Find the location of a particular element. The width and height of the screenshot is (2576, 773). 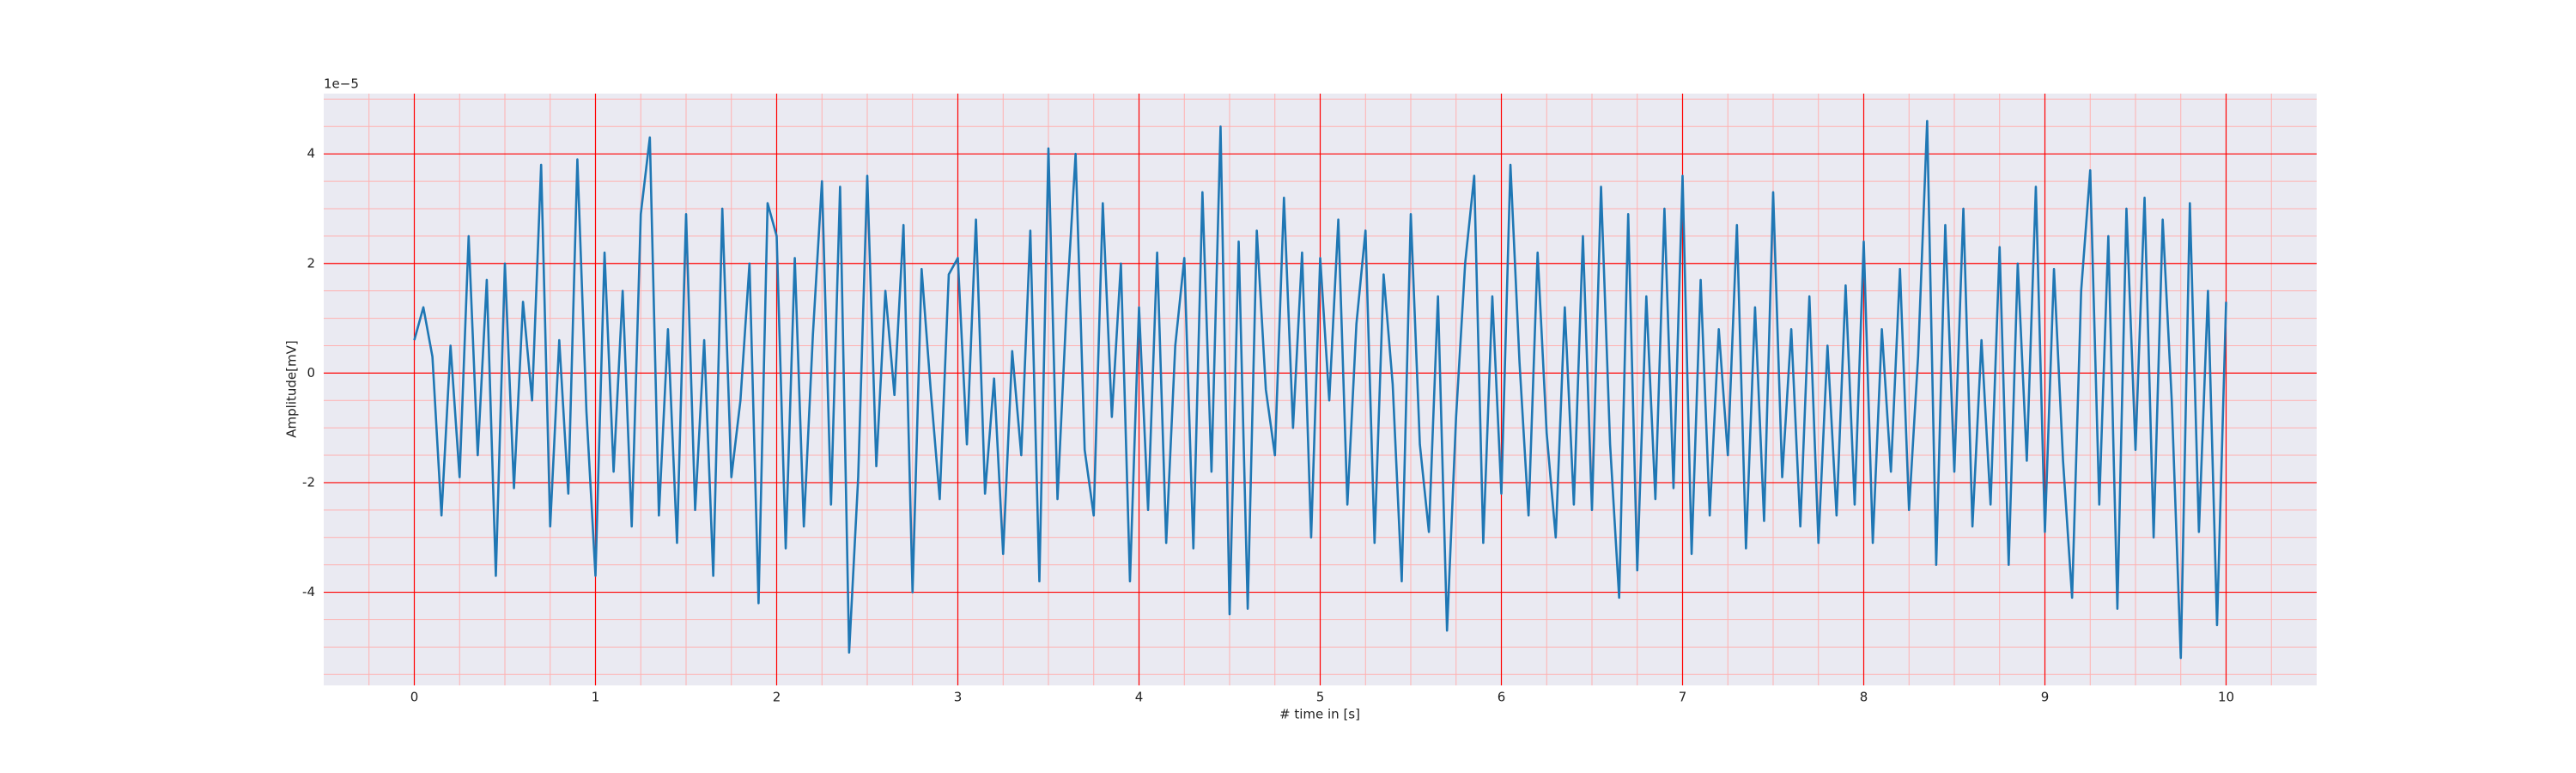

y-tick-label: -4 is located at coordinates (308, 592).